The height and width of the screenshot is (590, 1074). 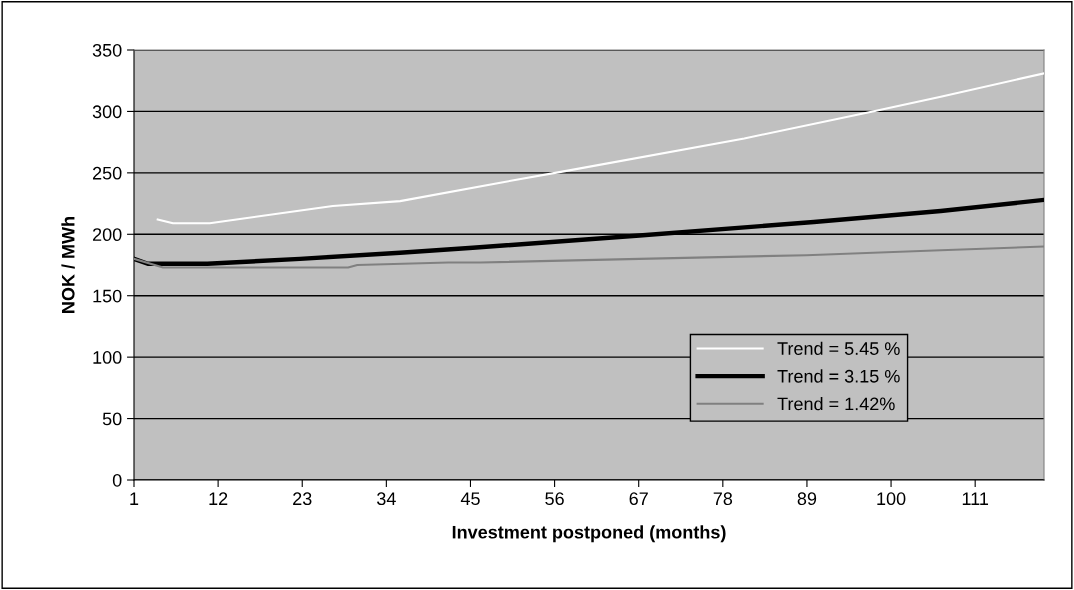 I want to click on y-tick-label: 350, so click(x=107, y=50).